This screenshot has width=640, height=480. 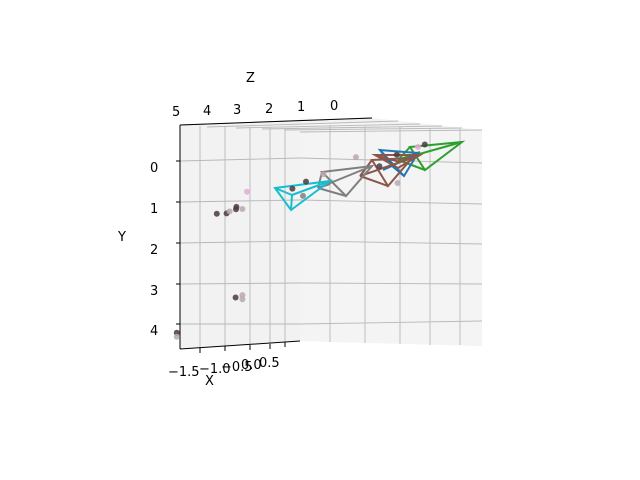 I want to click on y-tick-label: 2, so click(x=154, y=250).